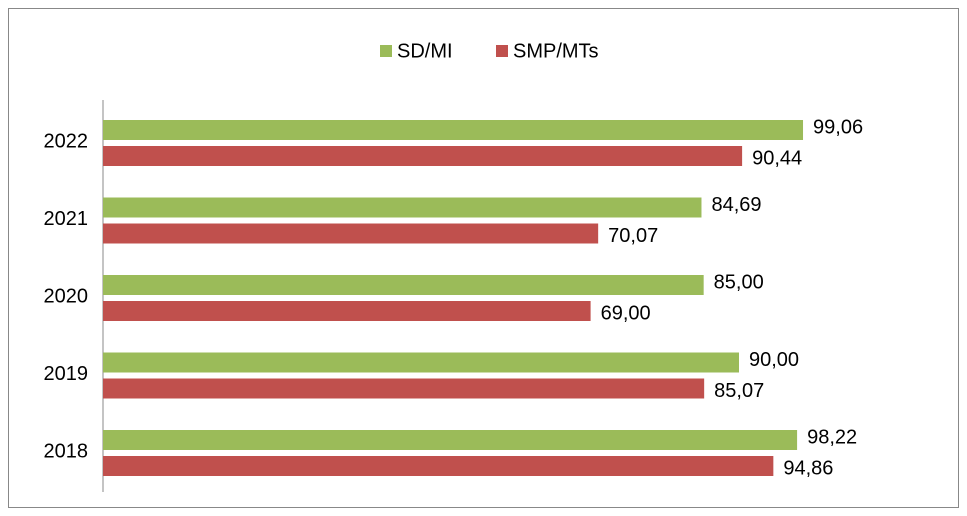  Describe the element at coordinates (66, 141) in the screenshot. I see `y-tick-label: 2022` at that location.